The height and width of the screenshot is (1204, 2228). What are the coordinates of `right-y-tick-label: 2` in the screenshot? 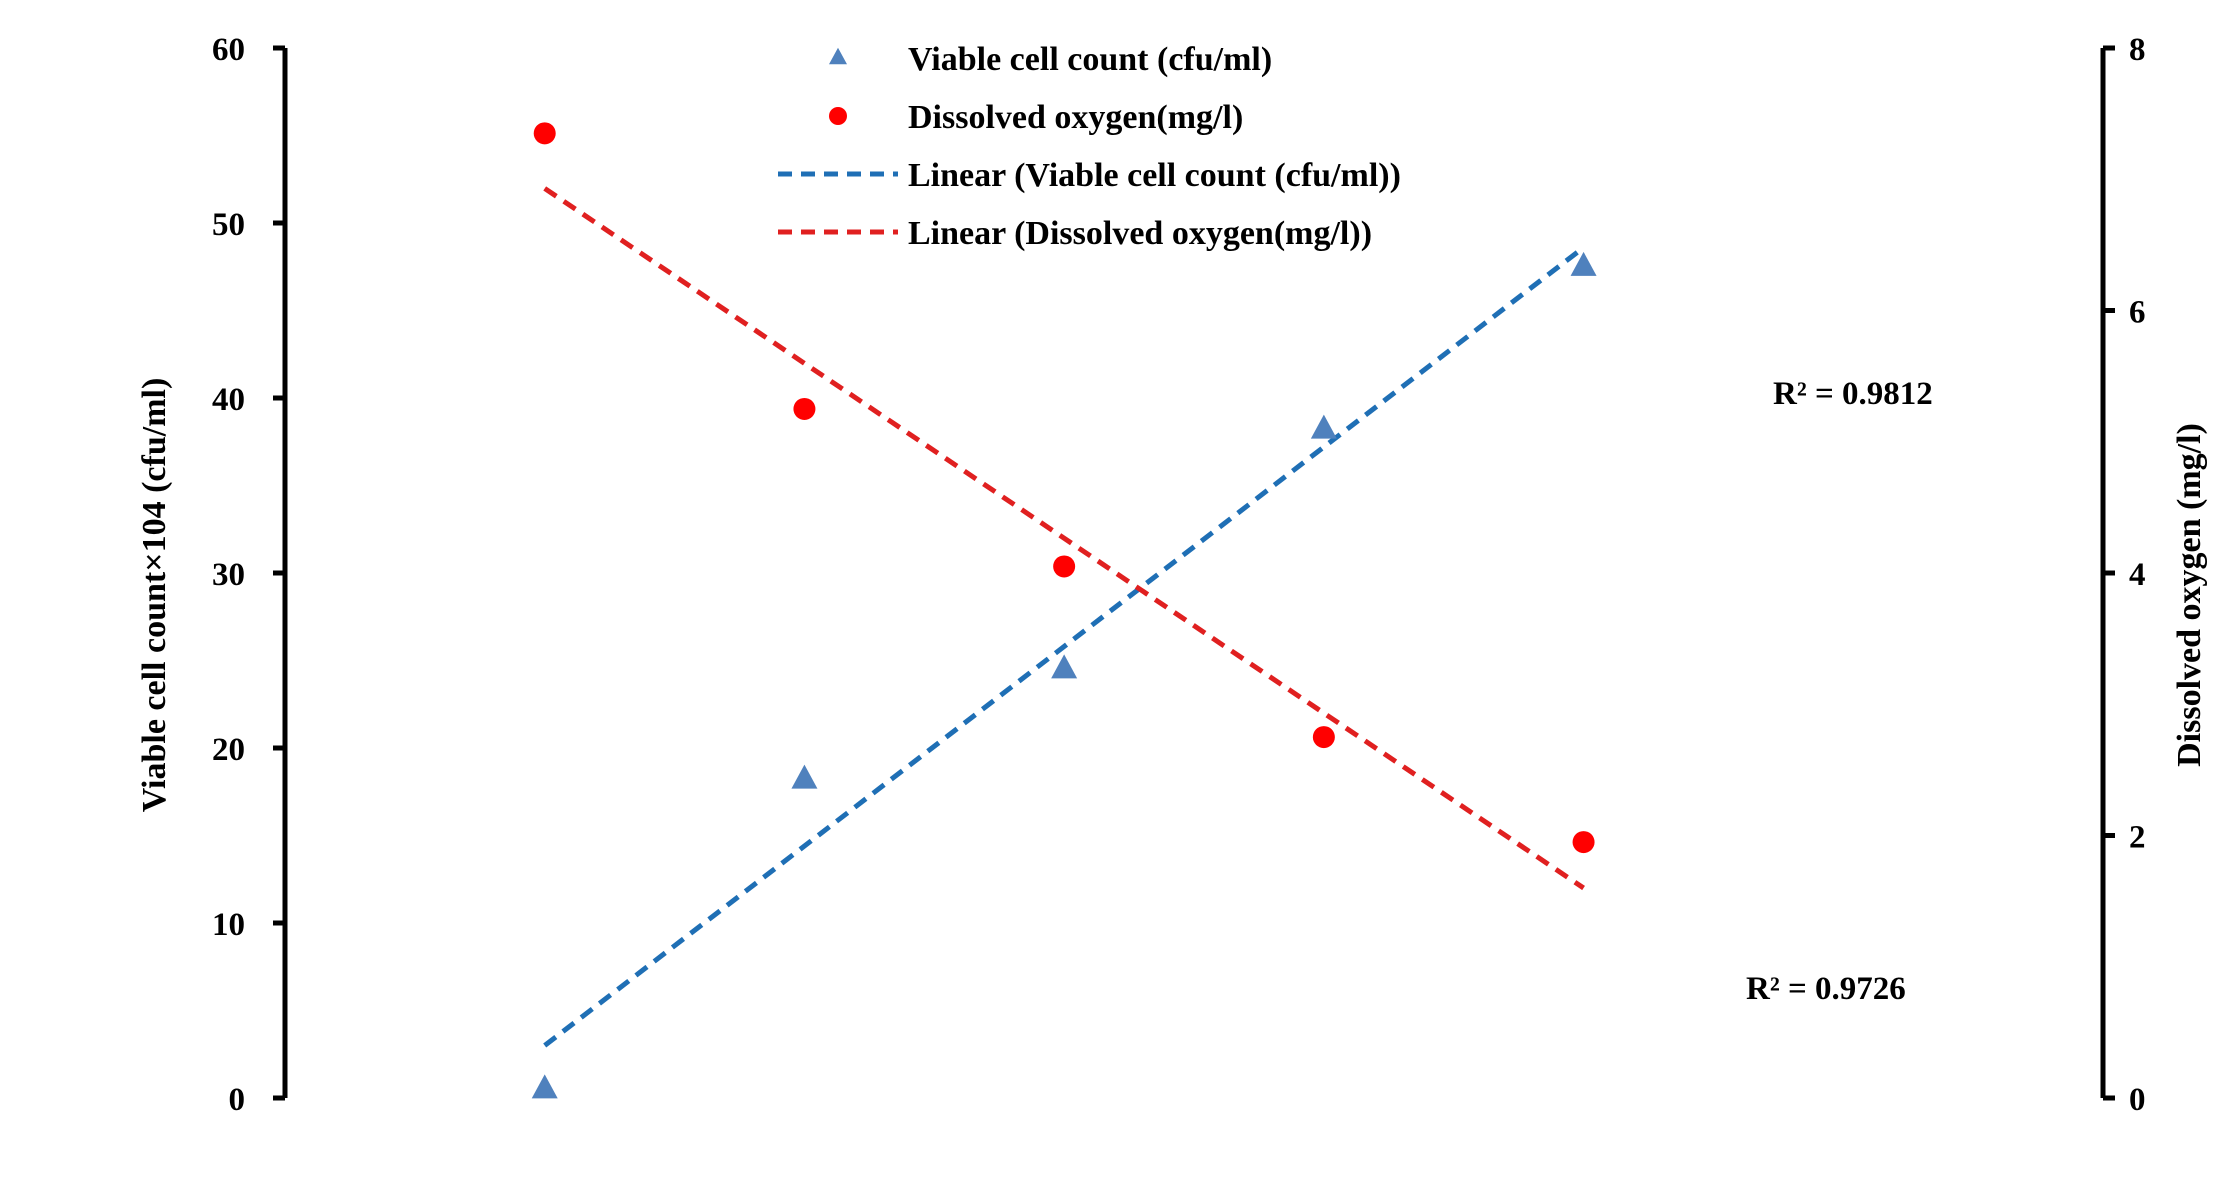 It's located at (2137, 838).